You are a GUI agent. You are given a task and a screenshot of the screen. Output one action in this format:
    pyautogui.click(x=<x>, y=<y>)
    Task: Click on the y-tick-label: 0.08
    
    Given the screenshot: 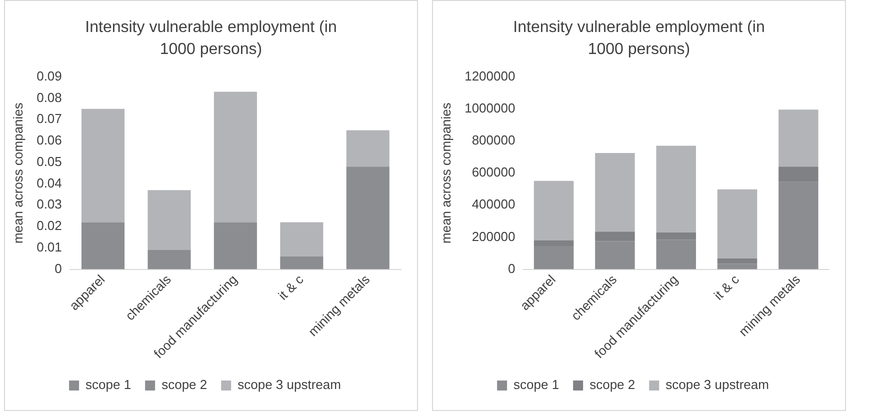 What is the action you would take?
    pyautogui.click(x=49, y=97)
    